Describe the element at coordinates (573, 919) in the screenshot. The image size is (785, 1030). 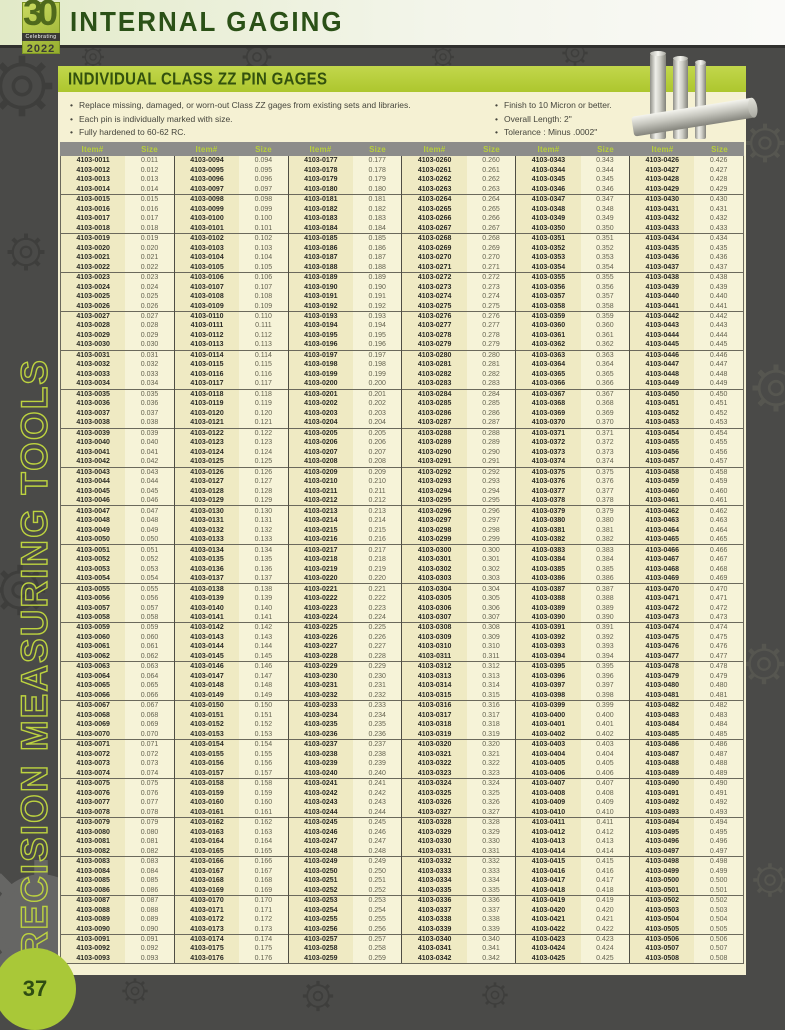
I see `table-row: 4103-0421 0.421` at that location.